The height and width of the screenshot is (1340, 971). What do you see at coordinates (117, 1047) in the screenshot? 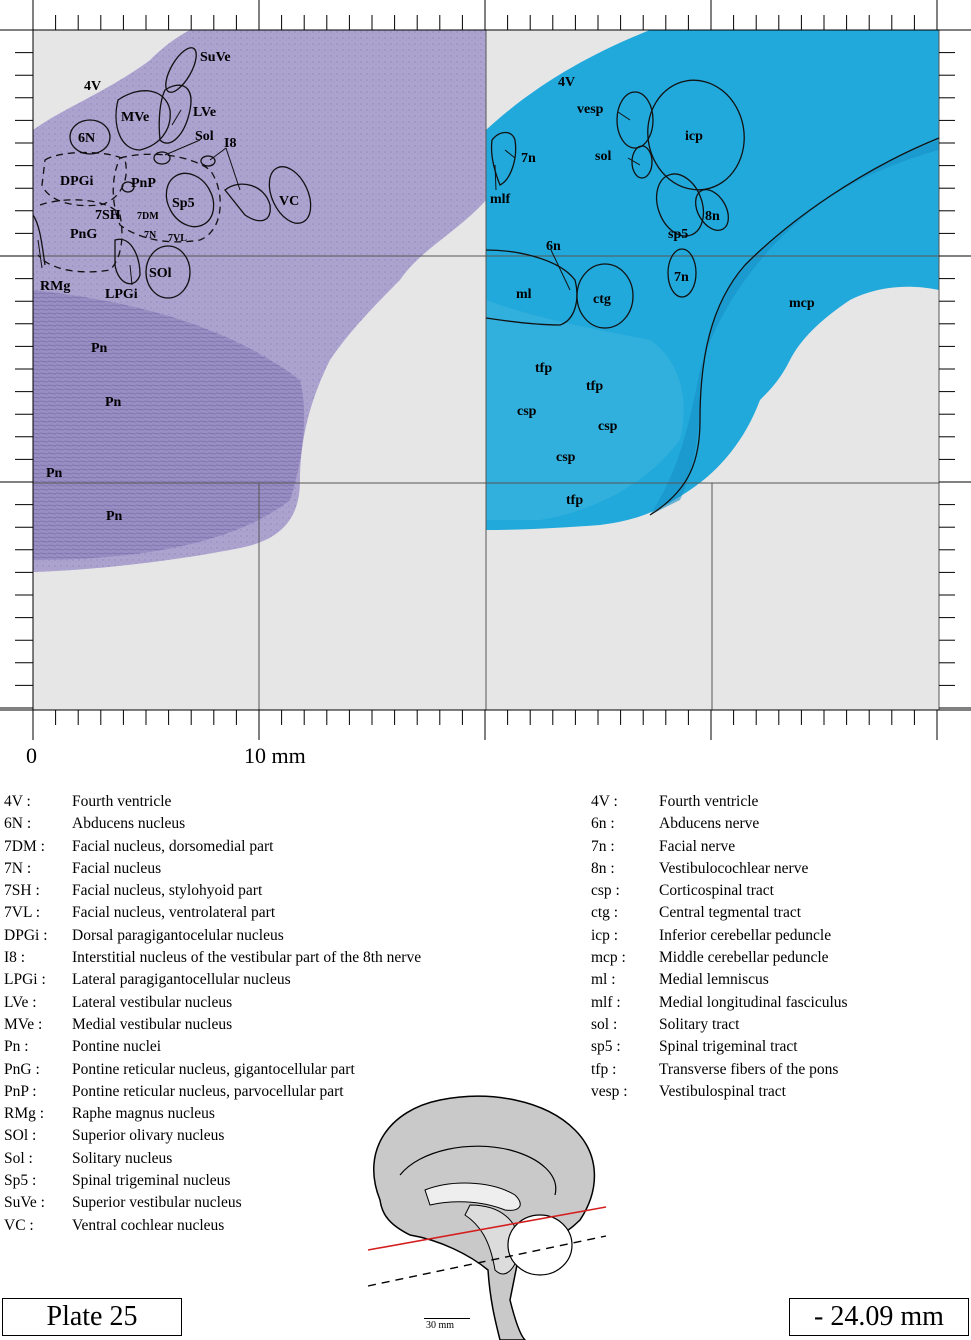
I see `legend-description: Pontine nuclei` at bounding box center [117, 1047].